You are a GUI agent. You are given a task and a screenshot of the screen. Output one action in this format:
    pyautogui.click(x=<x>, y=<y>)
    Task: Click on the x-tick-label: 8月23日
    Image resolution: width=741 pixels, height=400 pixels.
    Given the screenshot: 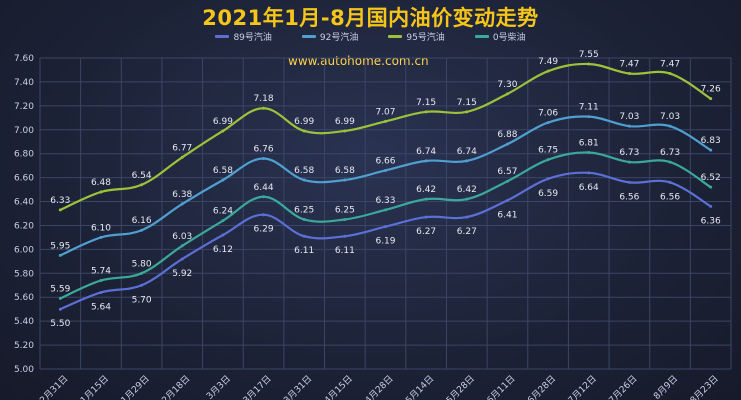 What is the action you would take?
    pyautogui.click(x=704, y=386)
    